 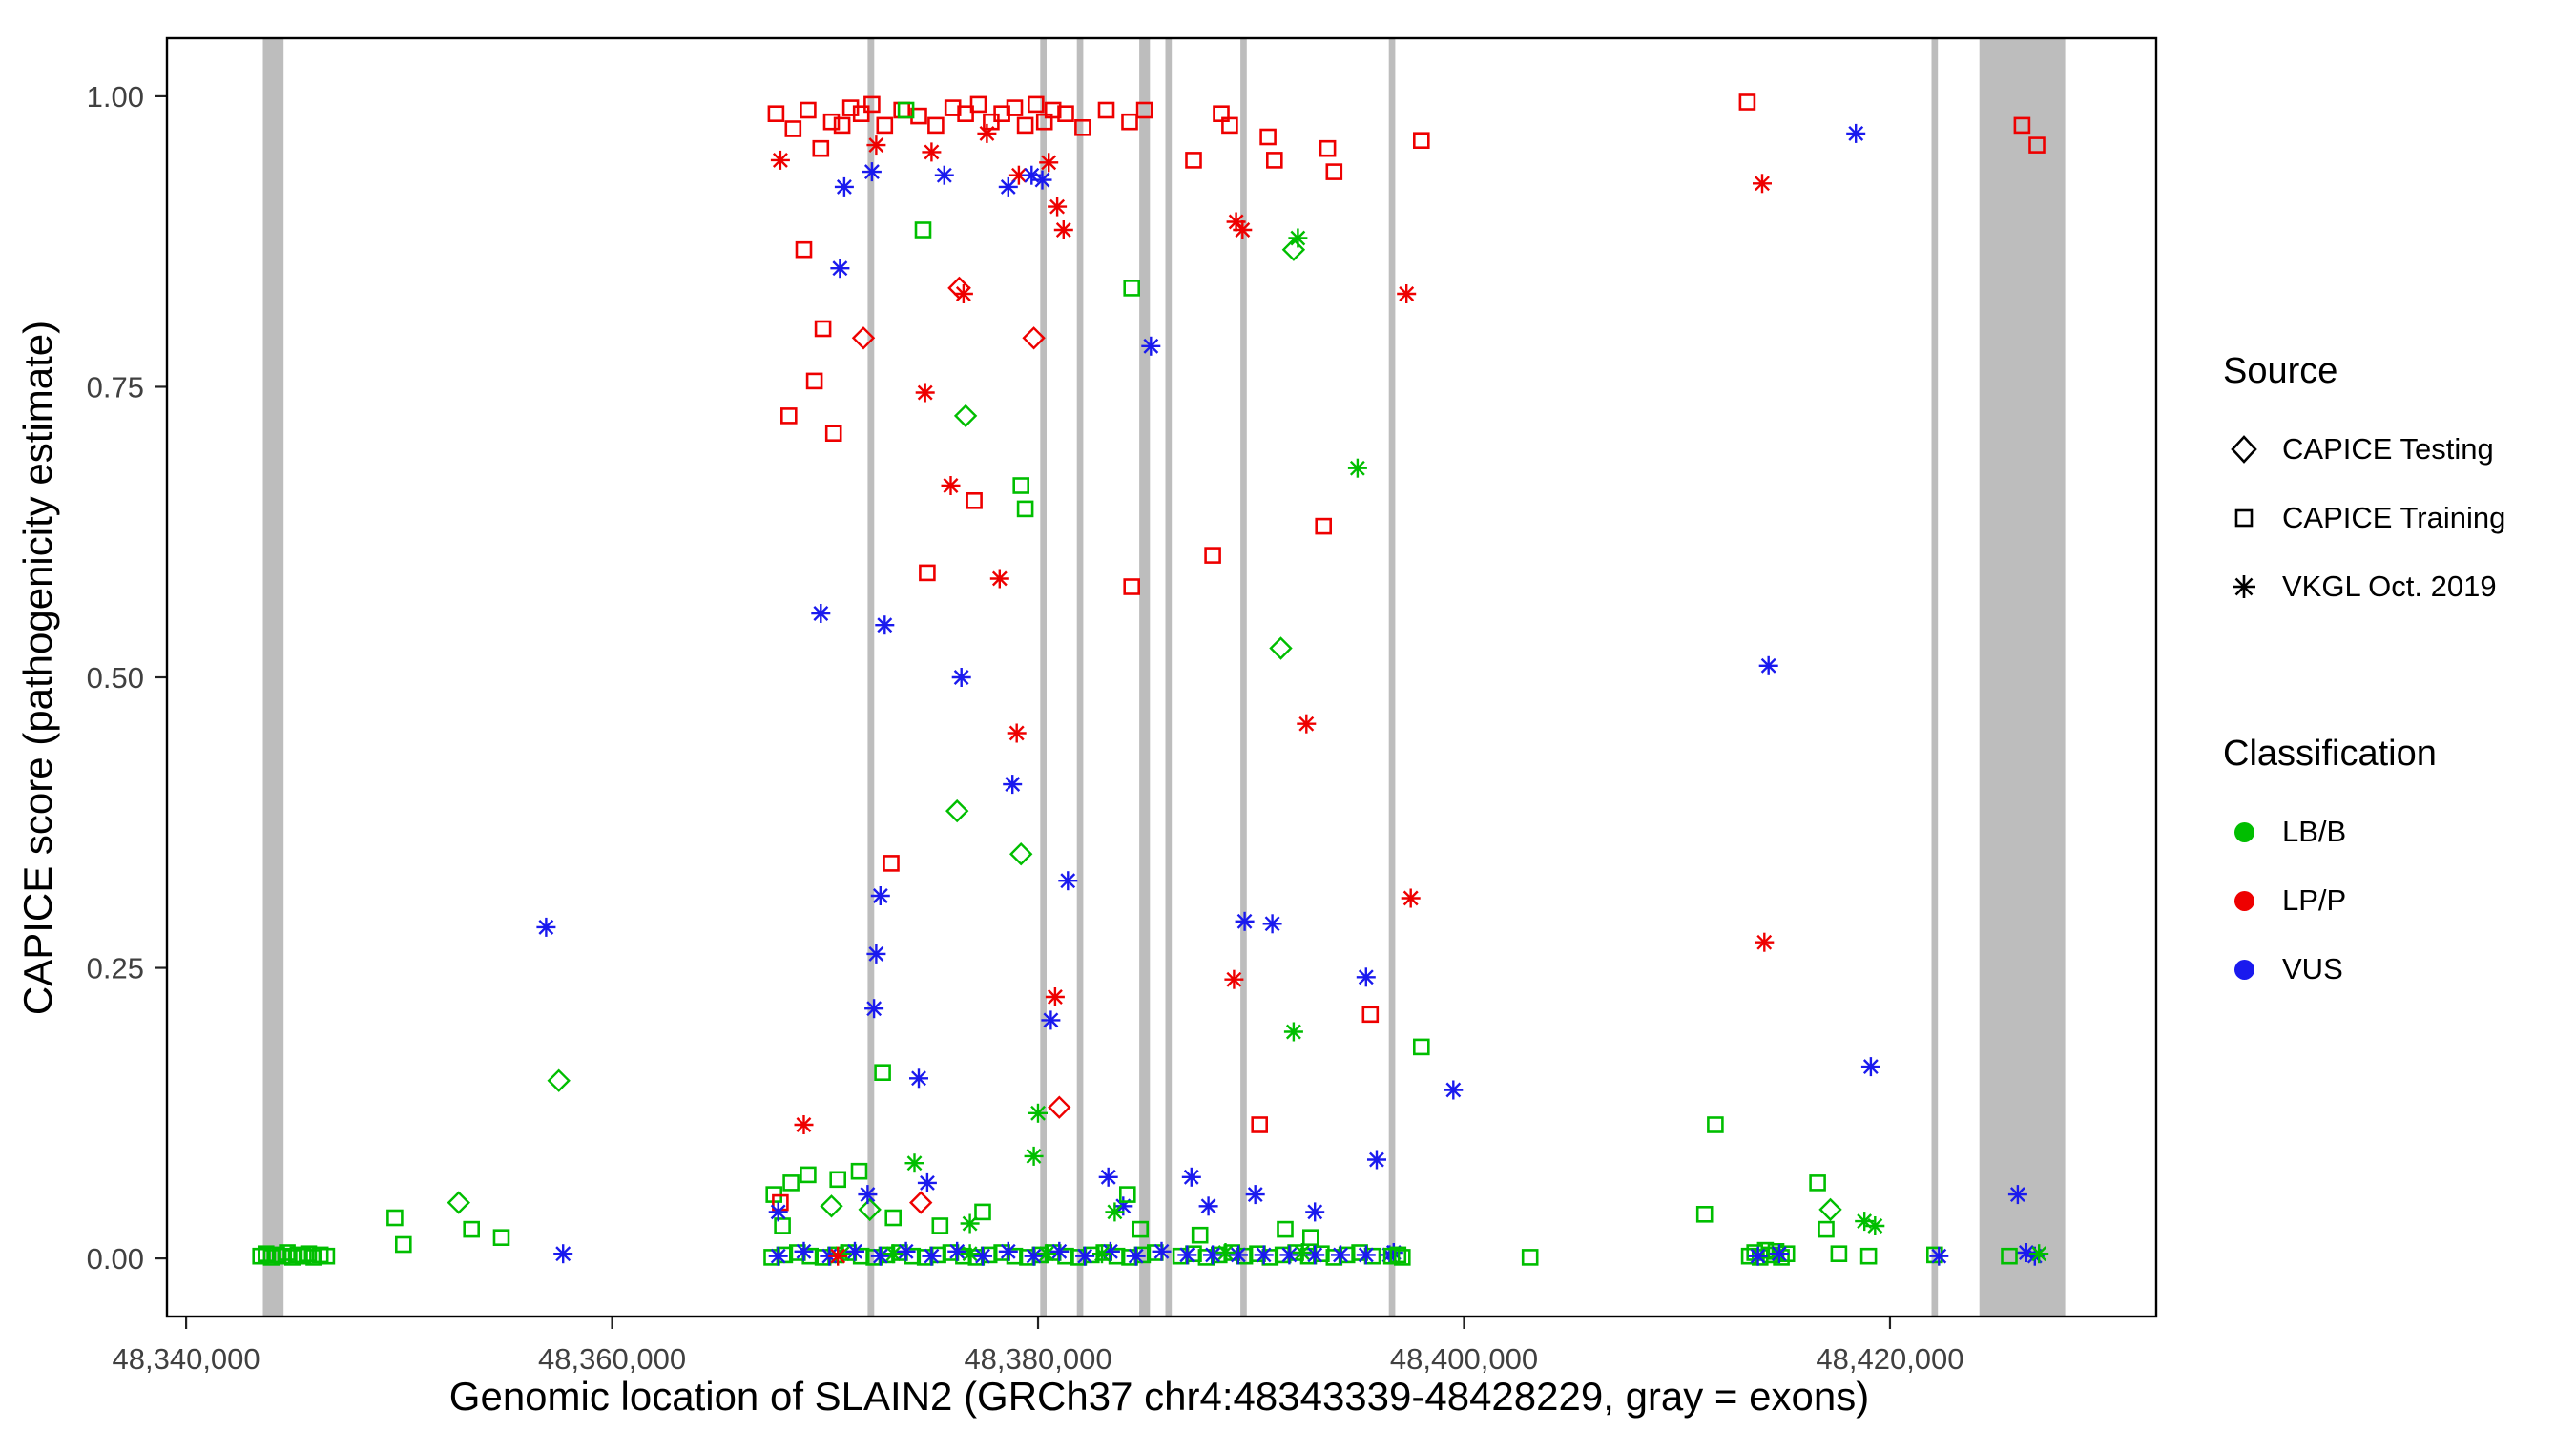 I want to click on x-tick-label: 48,380,000, so click(x=1037, y=1359).